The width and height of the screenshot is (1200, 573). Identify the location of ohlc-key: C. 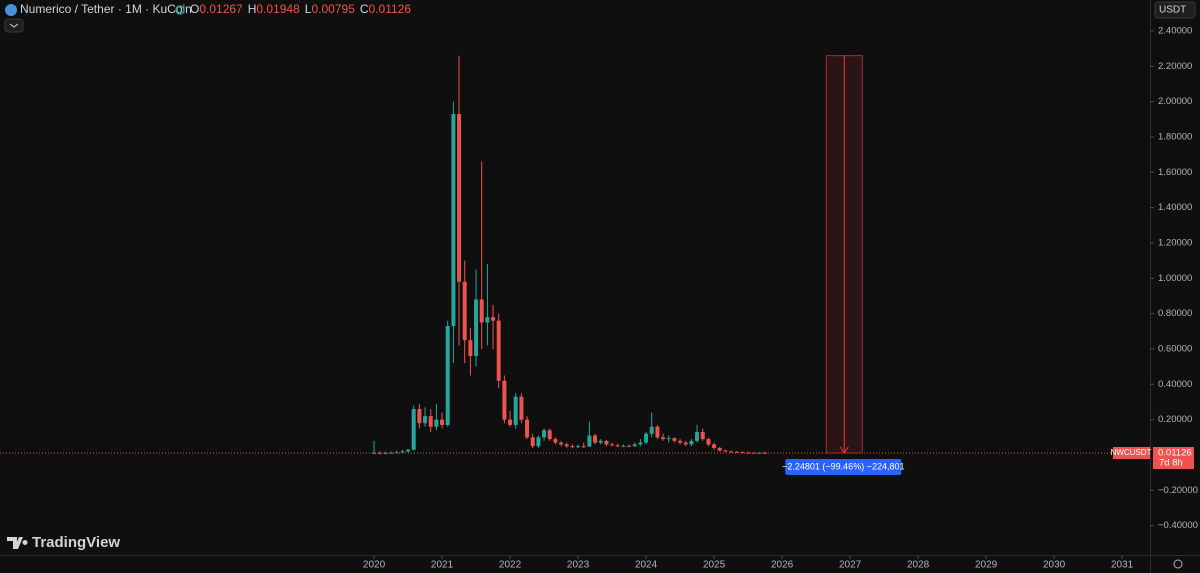
(364, 9).